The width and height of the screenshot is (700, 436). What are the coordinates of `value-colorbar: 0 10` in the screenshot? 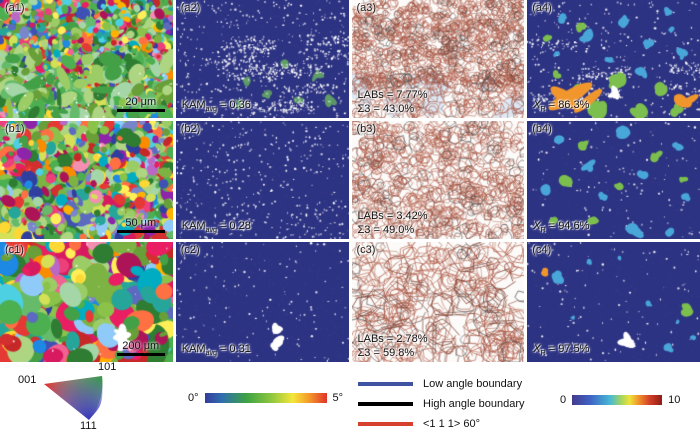 It's located at (620, 400).